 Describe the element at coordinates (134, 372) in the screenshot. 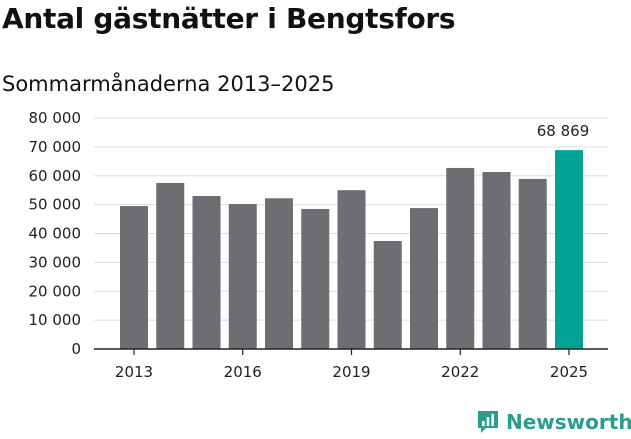

I see `x-tick-label: 2013` at that location.